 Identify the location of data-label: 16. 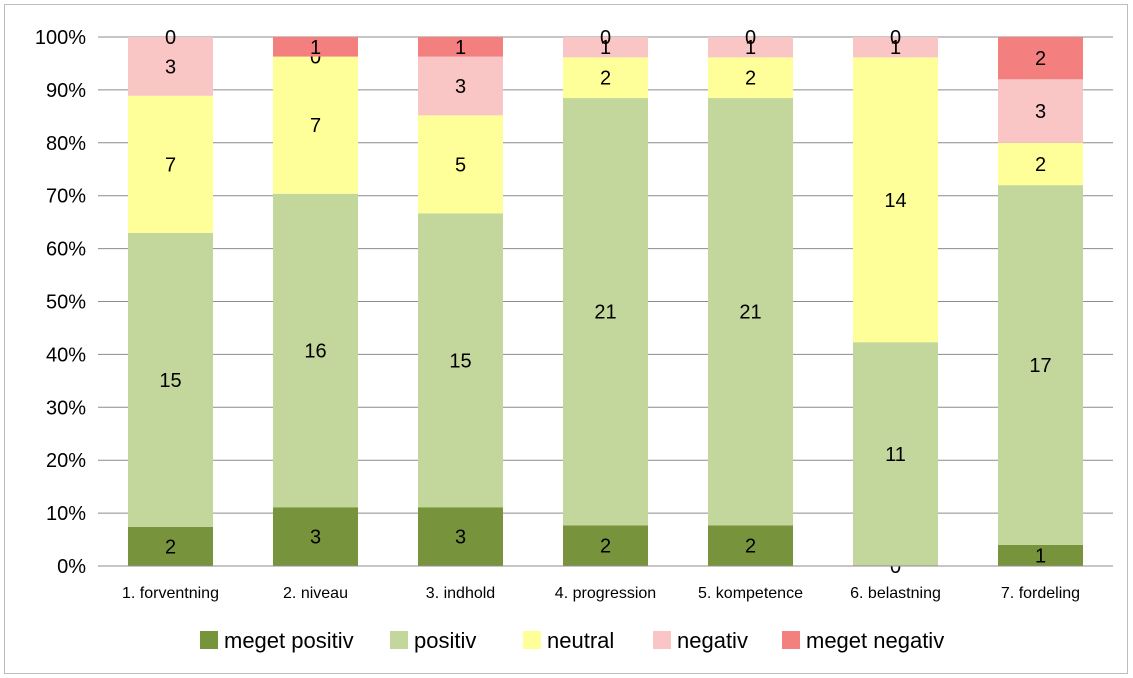
(315, 351).